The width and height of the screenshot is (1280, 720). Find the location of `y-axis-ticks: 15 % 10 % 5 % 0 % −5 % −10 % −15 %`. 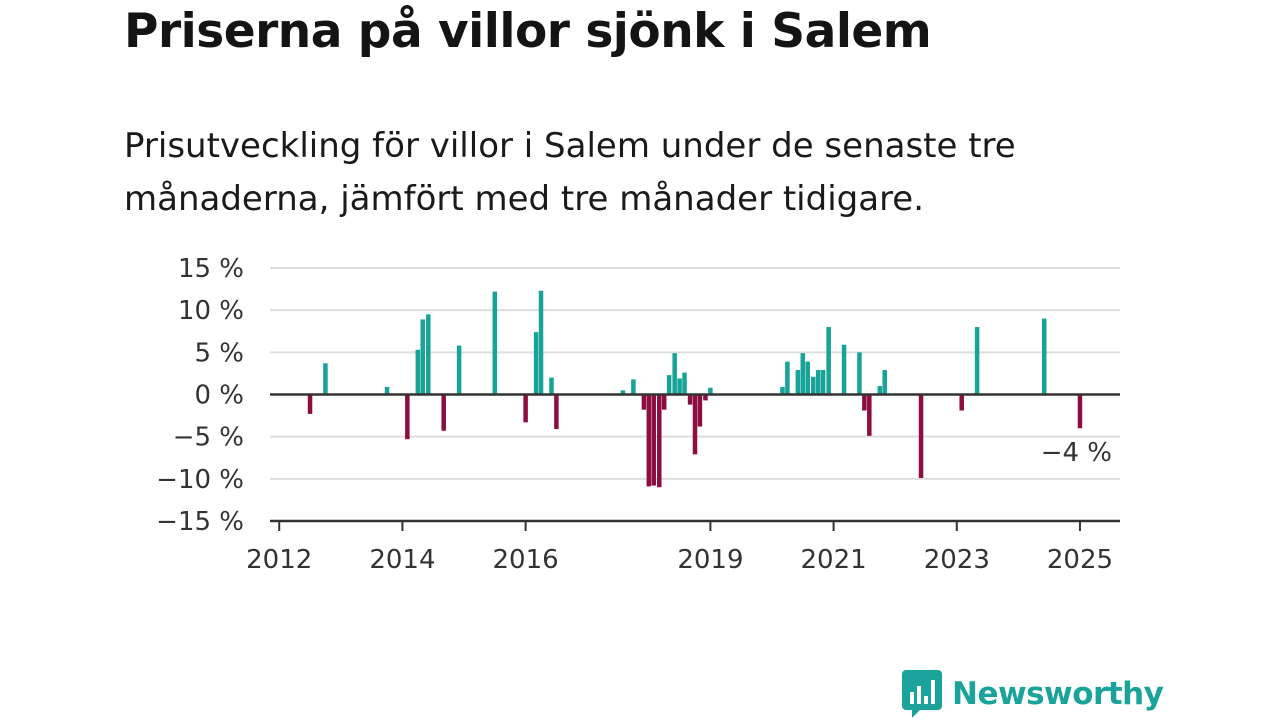

y-axis-ticks: 15 % 10 % 5 % 0 % −5 % −10 % −15 % is located at coordinates (200, 395).